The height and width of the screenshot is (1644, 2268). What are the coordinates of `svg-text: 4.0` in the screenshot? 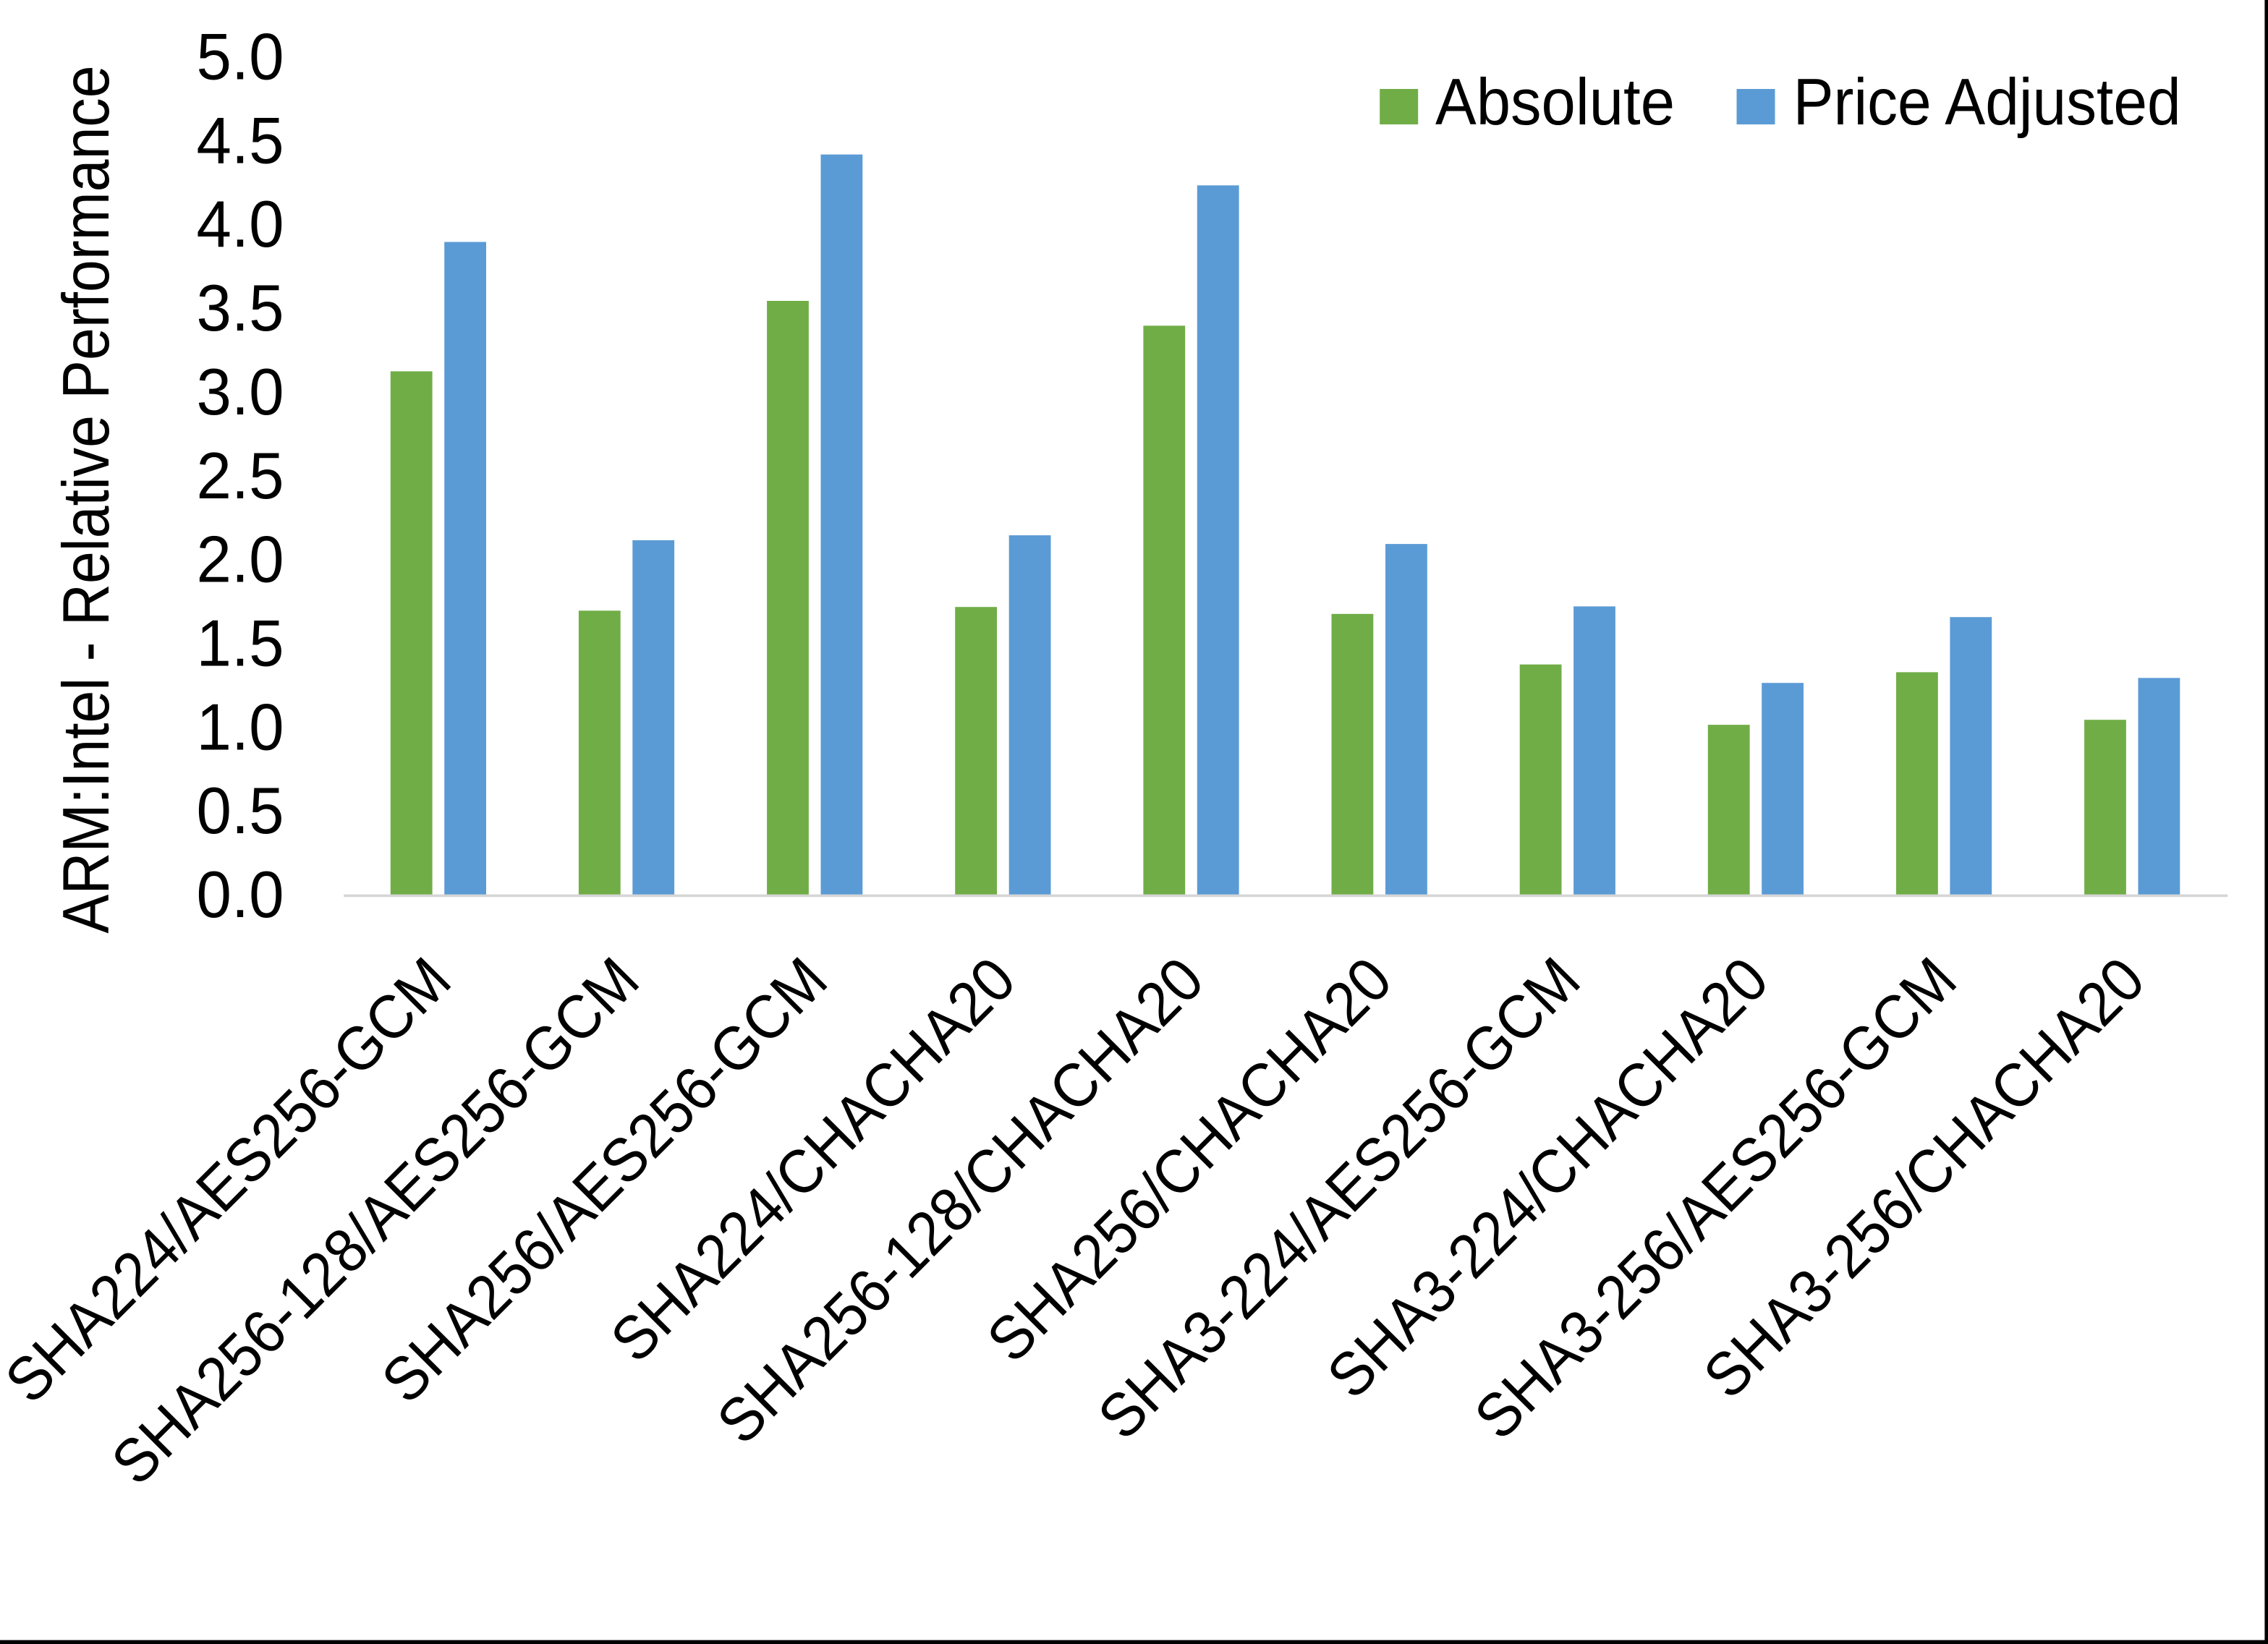 It's located at (240, 224).